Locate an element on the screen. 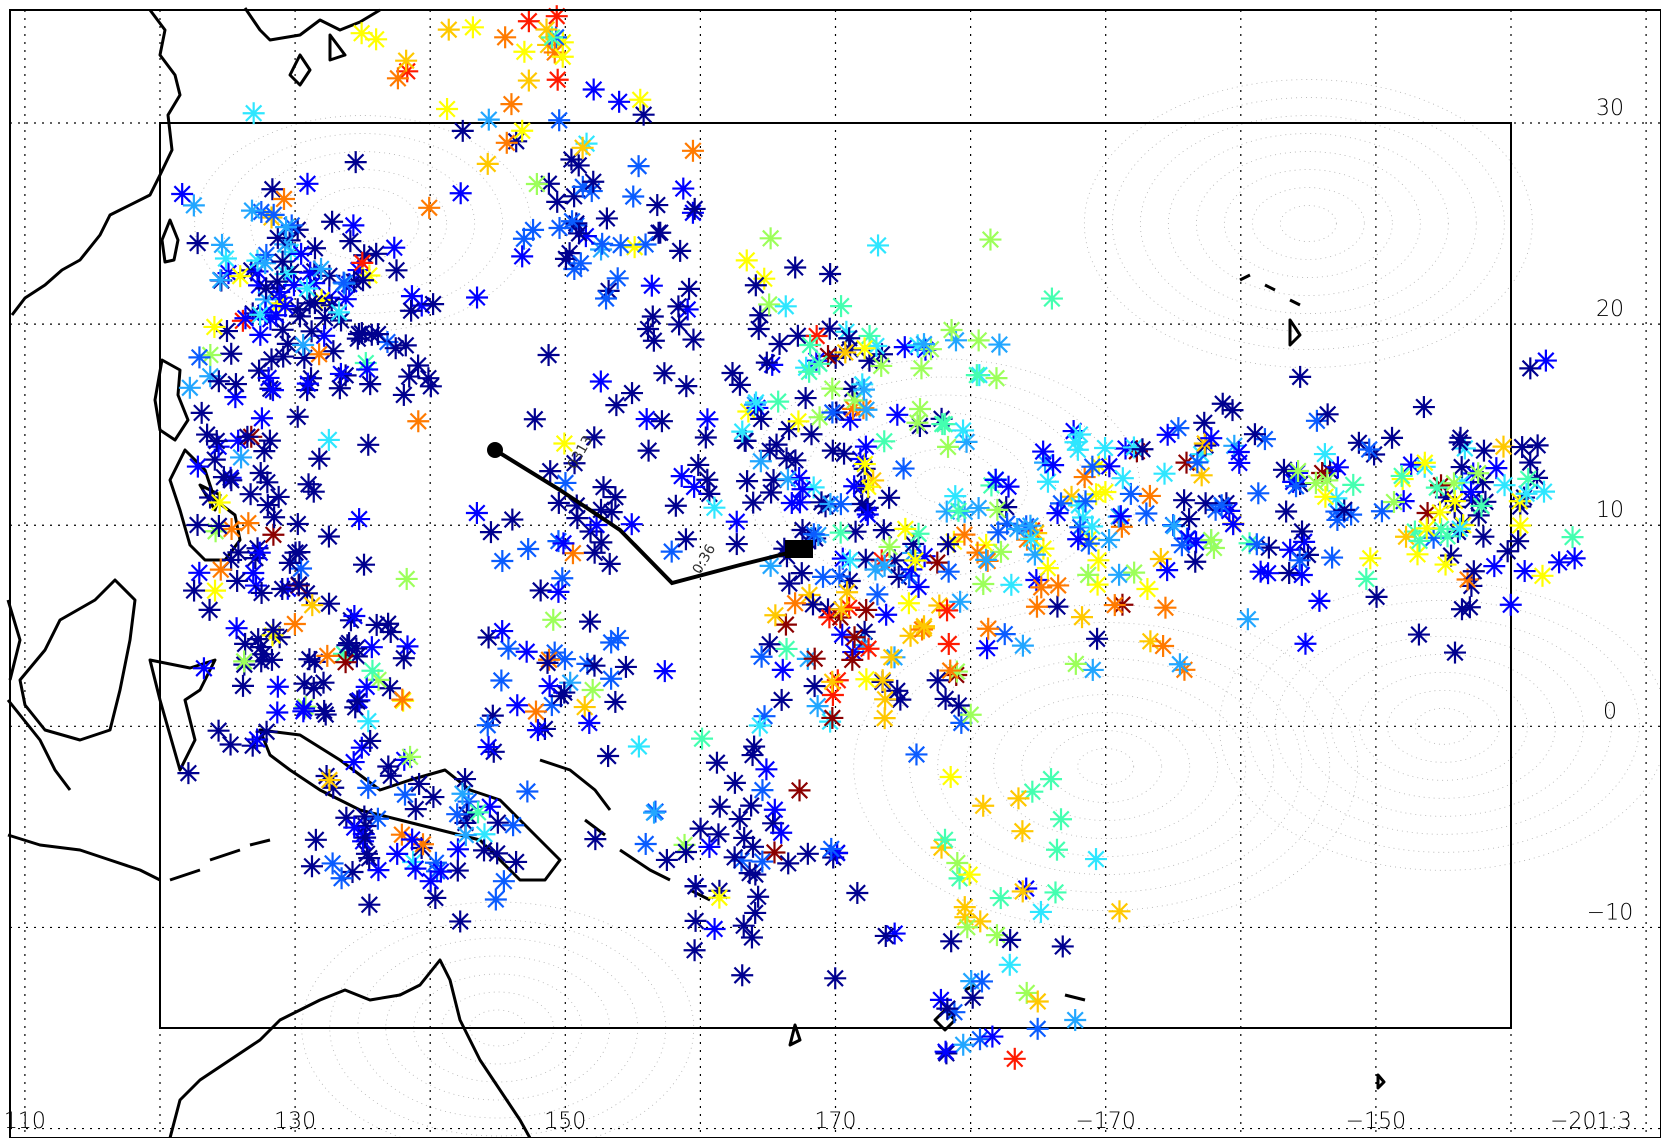 This screenshot has width=1661, height=1138. coast-hawaii is located at coordinates (1270, 310).